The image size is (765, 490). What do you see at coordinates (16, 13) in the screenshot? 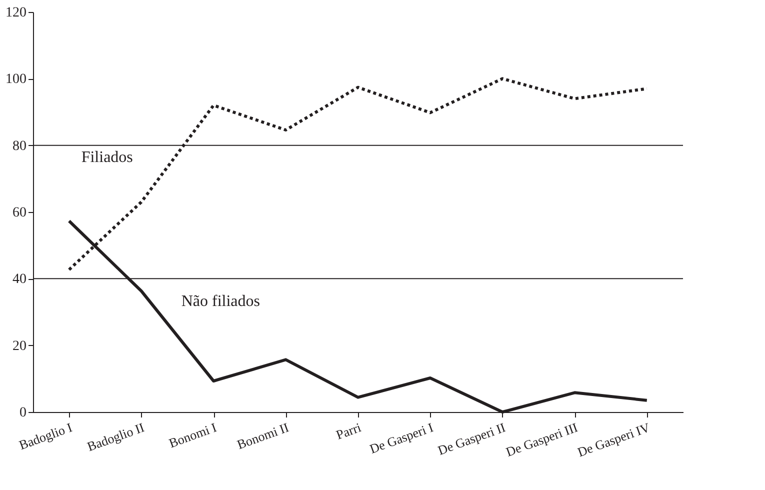
I see `y-tick-label: 120` at bounding box center [16, 13].